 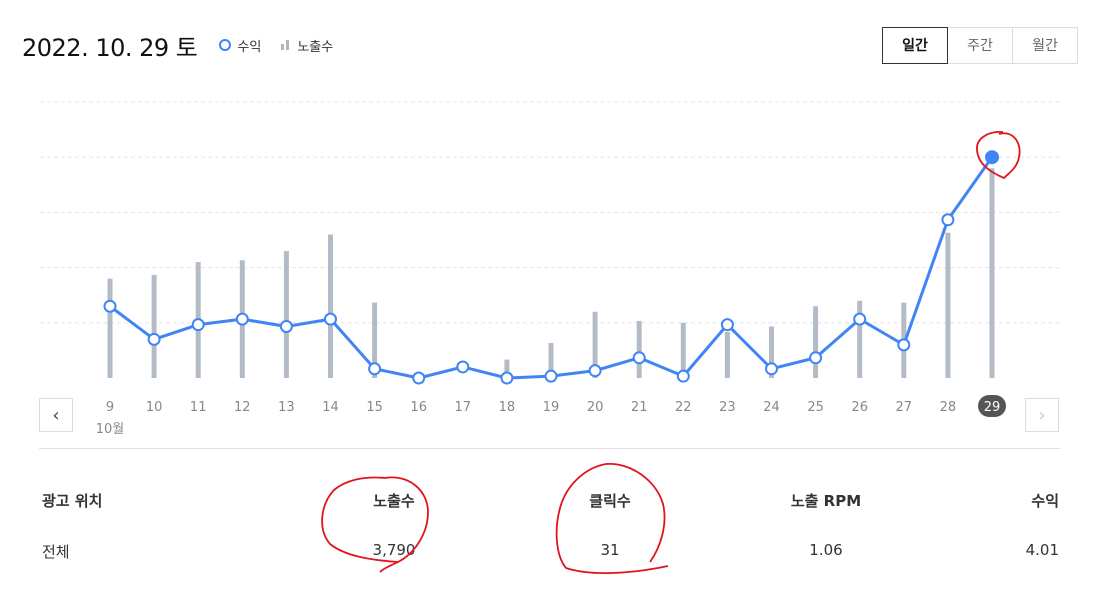 I want to click on x-tick-label: 28, so click(x=948, y=407).